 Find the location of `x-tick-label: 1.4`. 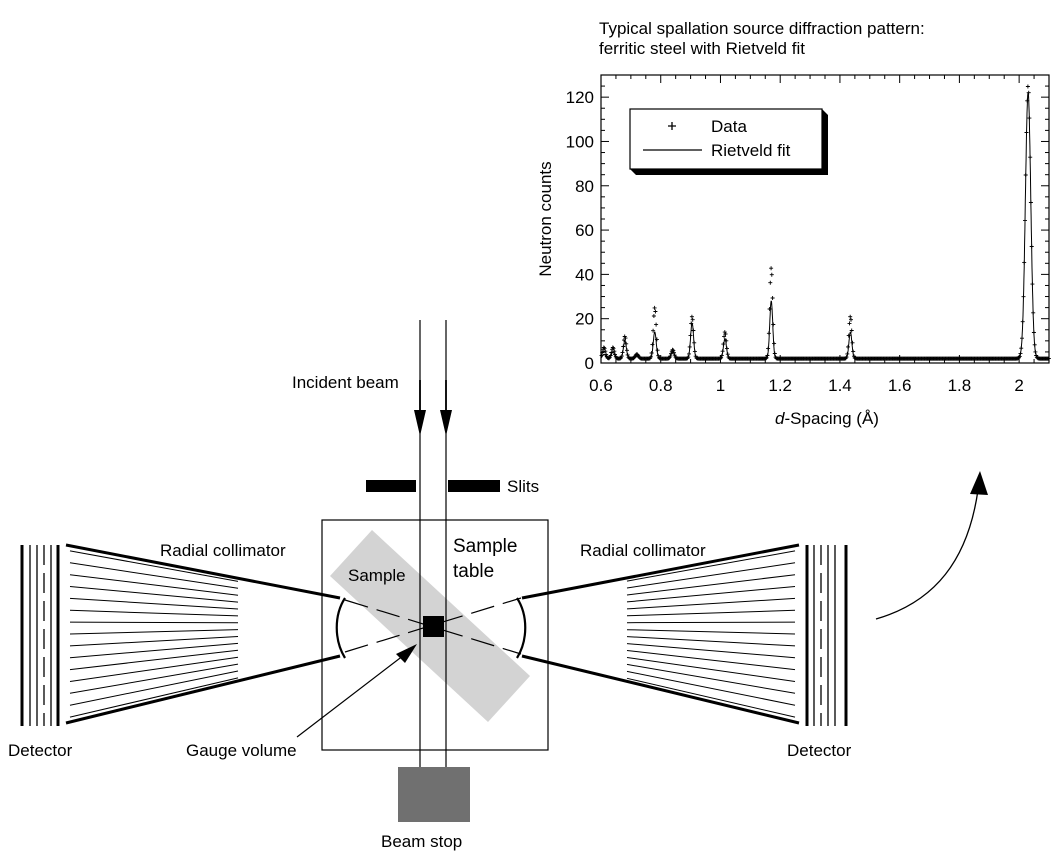

x-tick-label: 1.4 is located at coordinates (840, 385).